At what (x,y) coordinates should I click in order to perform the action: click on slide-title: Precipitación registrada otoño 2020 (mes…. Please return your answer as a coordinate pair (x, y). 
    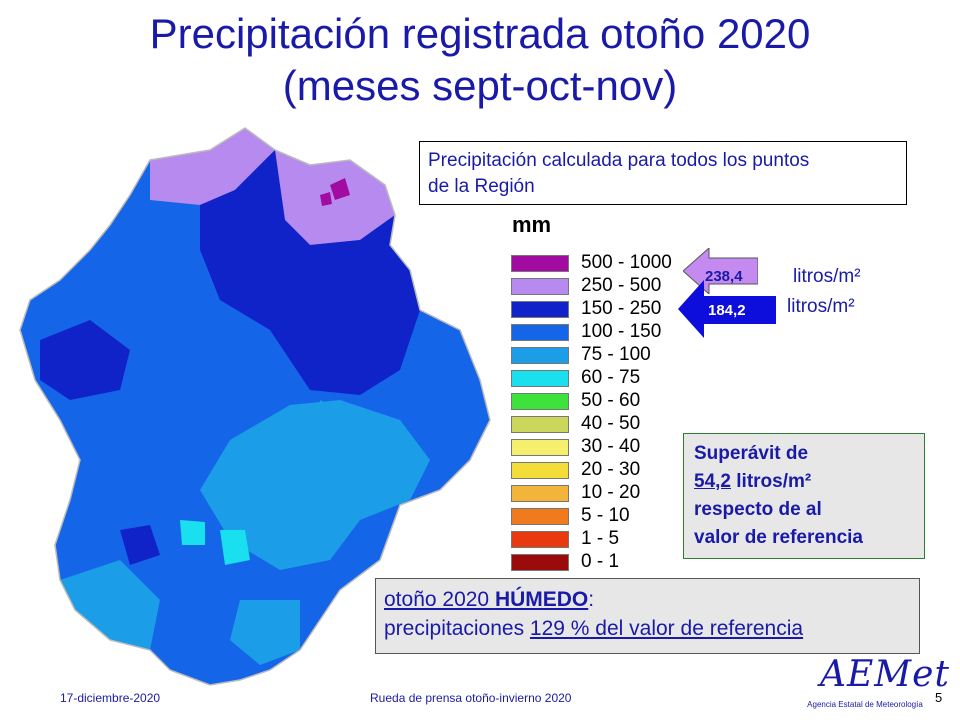
    Looking at the image, I should click on (480, 60).